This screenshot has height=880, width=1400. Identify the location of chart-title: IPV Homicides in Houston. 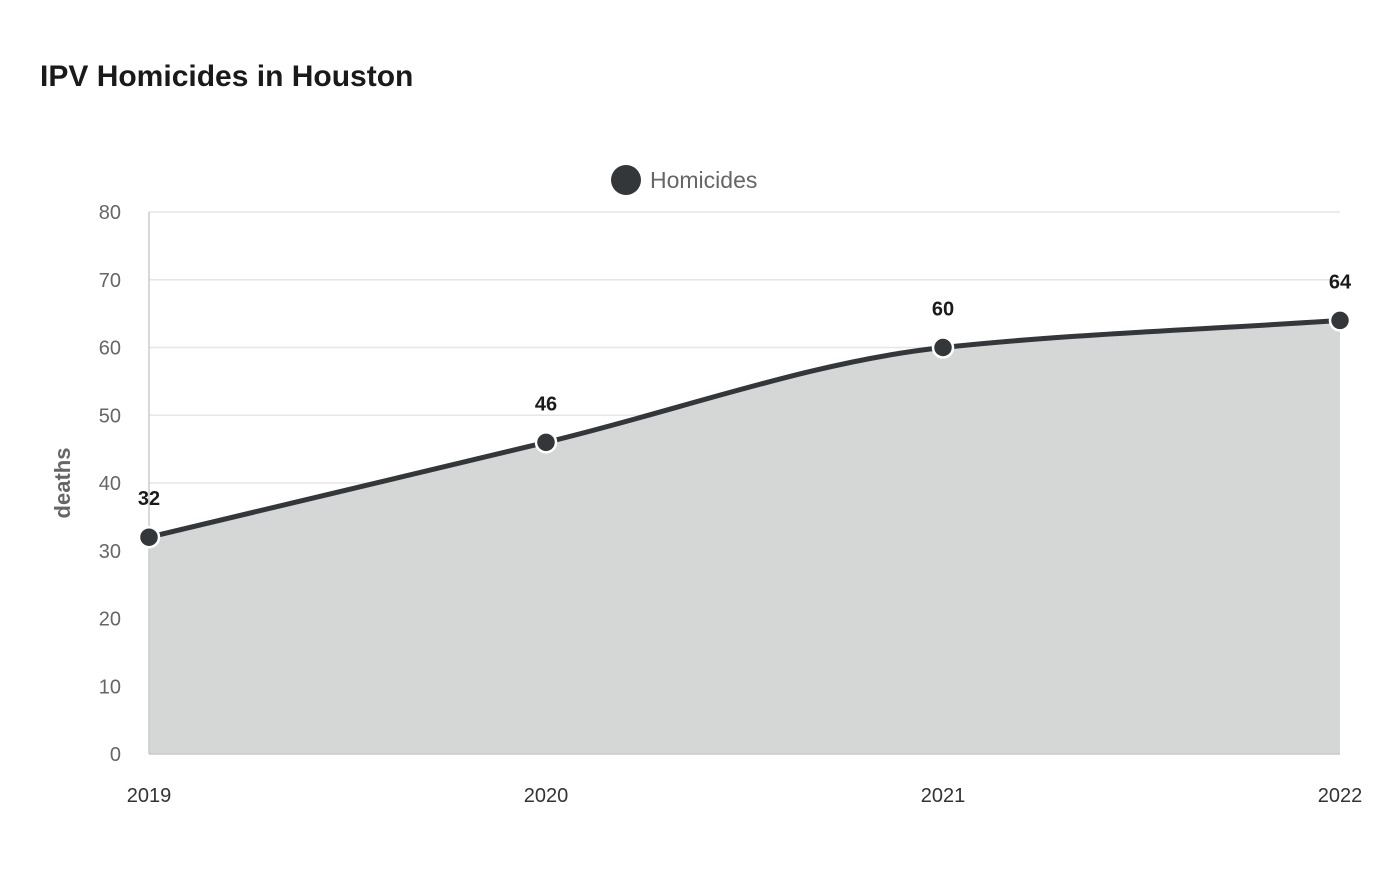
(227, 76).